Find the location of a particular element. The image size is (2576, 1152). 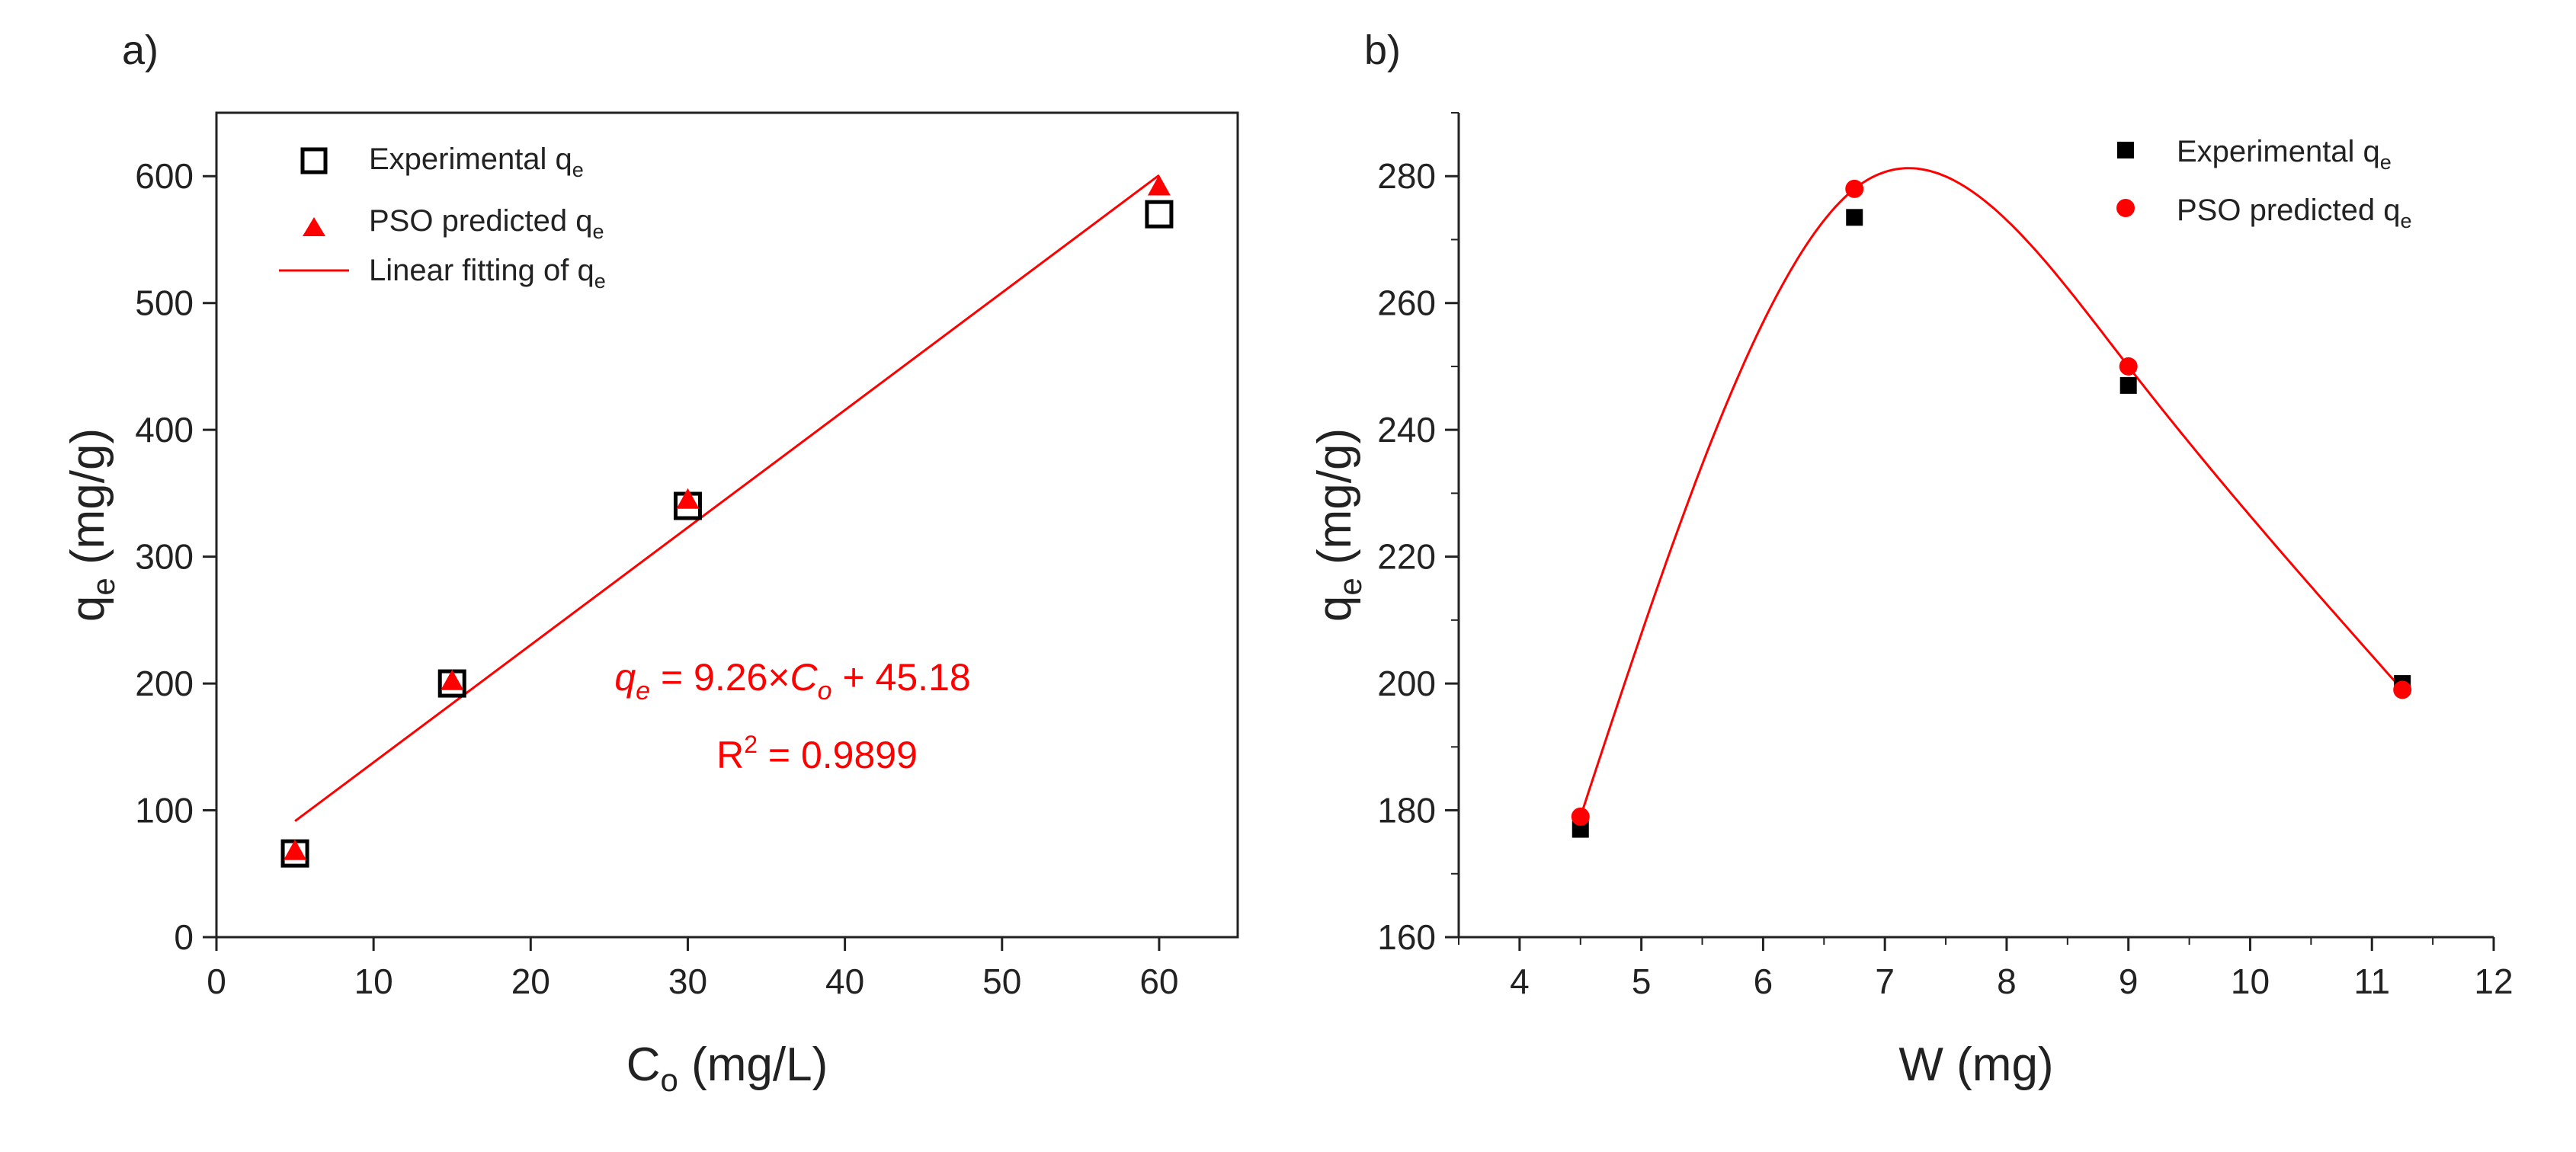

y-tick-label-a-4: 400 is located at coordinates (164, 430).